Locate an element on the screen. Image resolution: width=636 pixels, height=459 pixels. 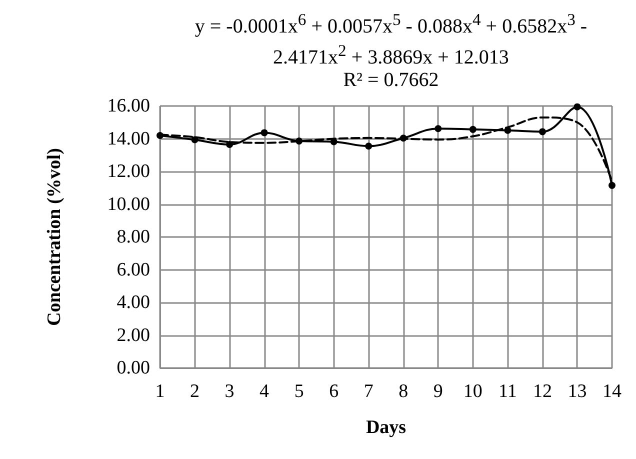
x-tick-label: 7 is located at coordinates (369, 391).